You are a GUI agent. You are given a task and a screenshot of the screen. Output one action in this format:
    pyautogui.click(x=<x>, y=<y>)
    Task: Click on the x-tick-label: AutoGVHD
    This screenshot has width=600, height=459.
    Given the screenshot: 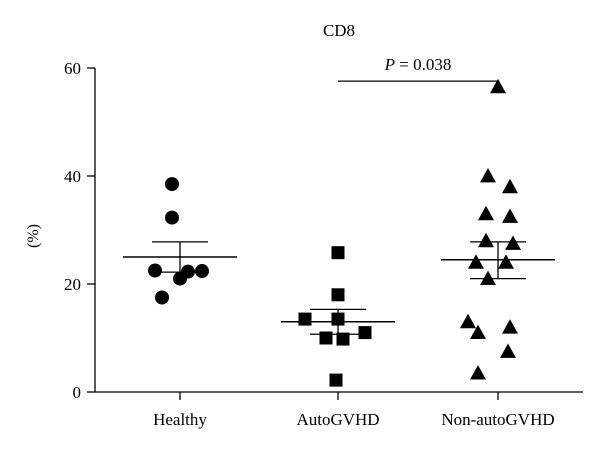 What is the action you would take?
    pyautogui.click(x=337, y=419)
    